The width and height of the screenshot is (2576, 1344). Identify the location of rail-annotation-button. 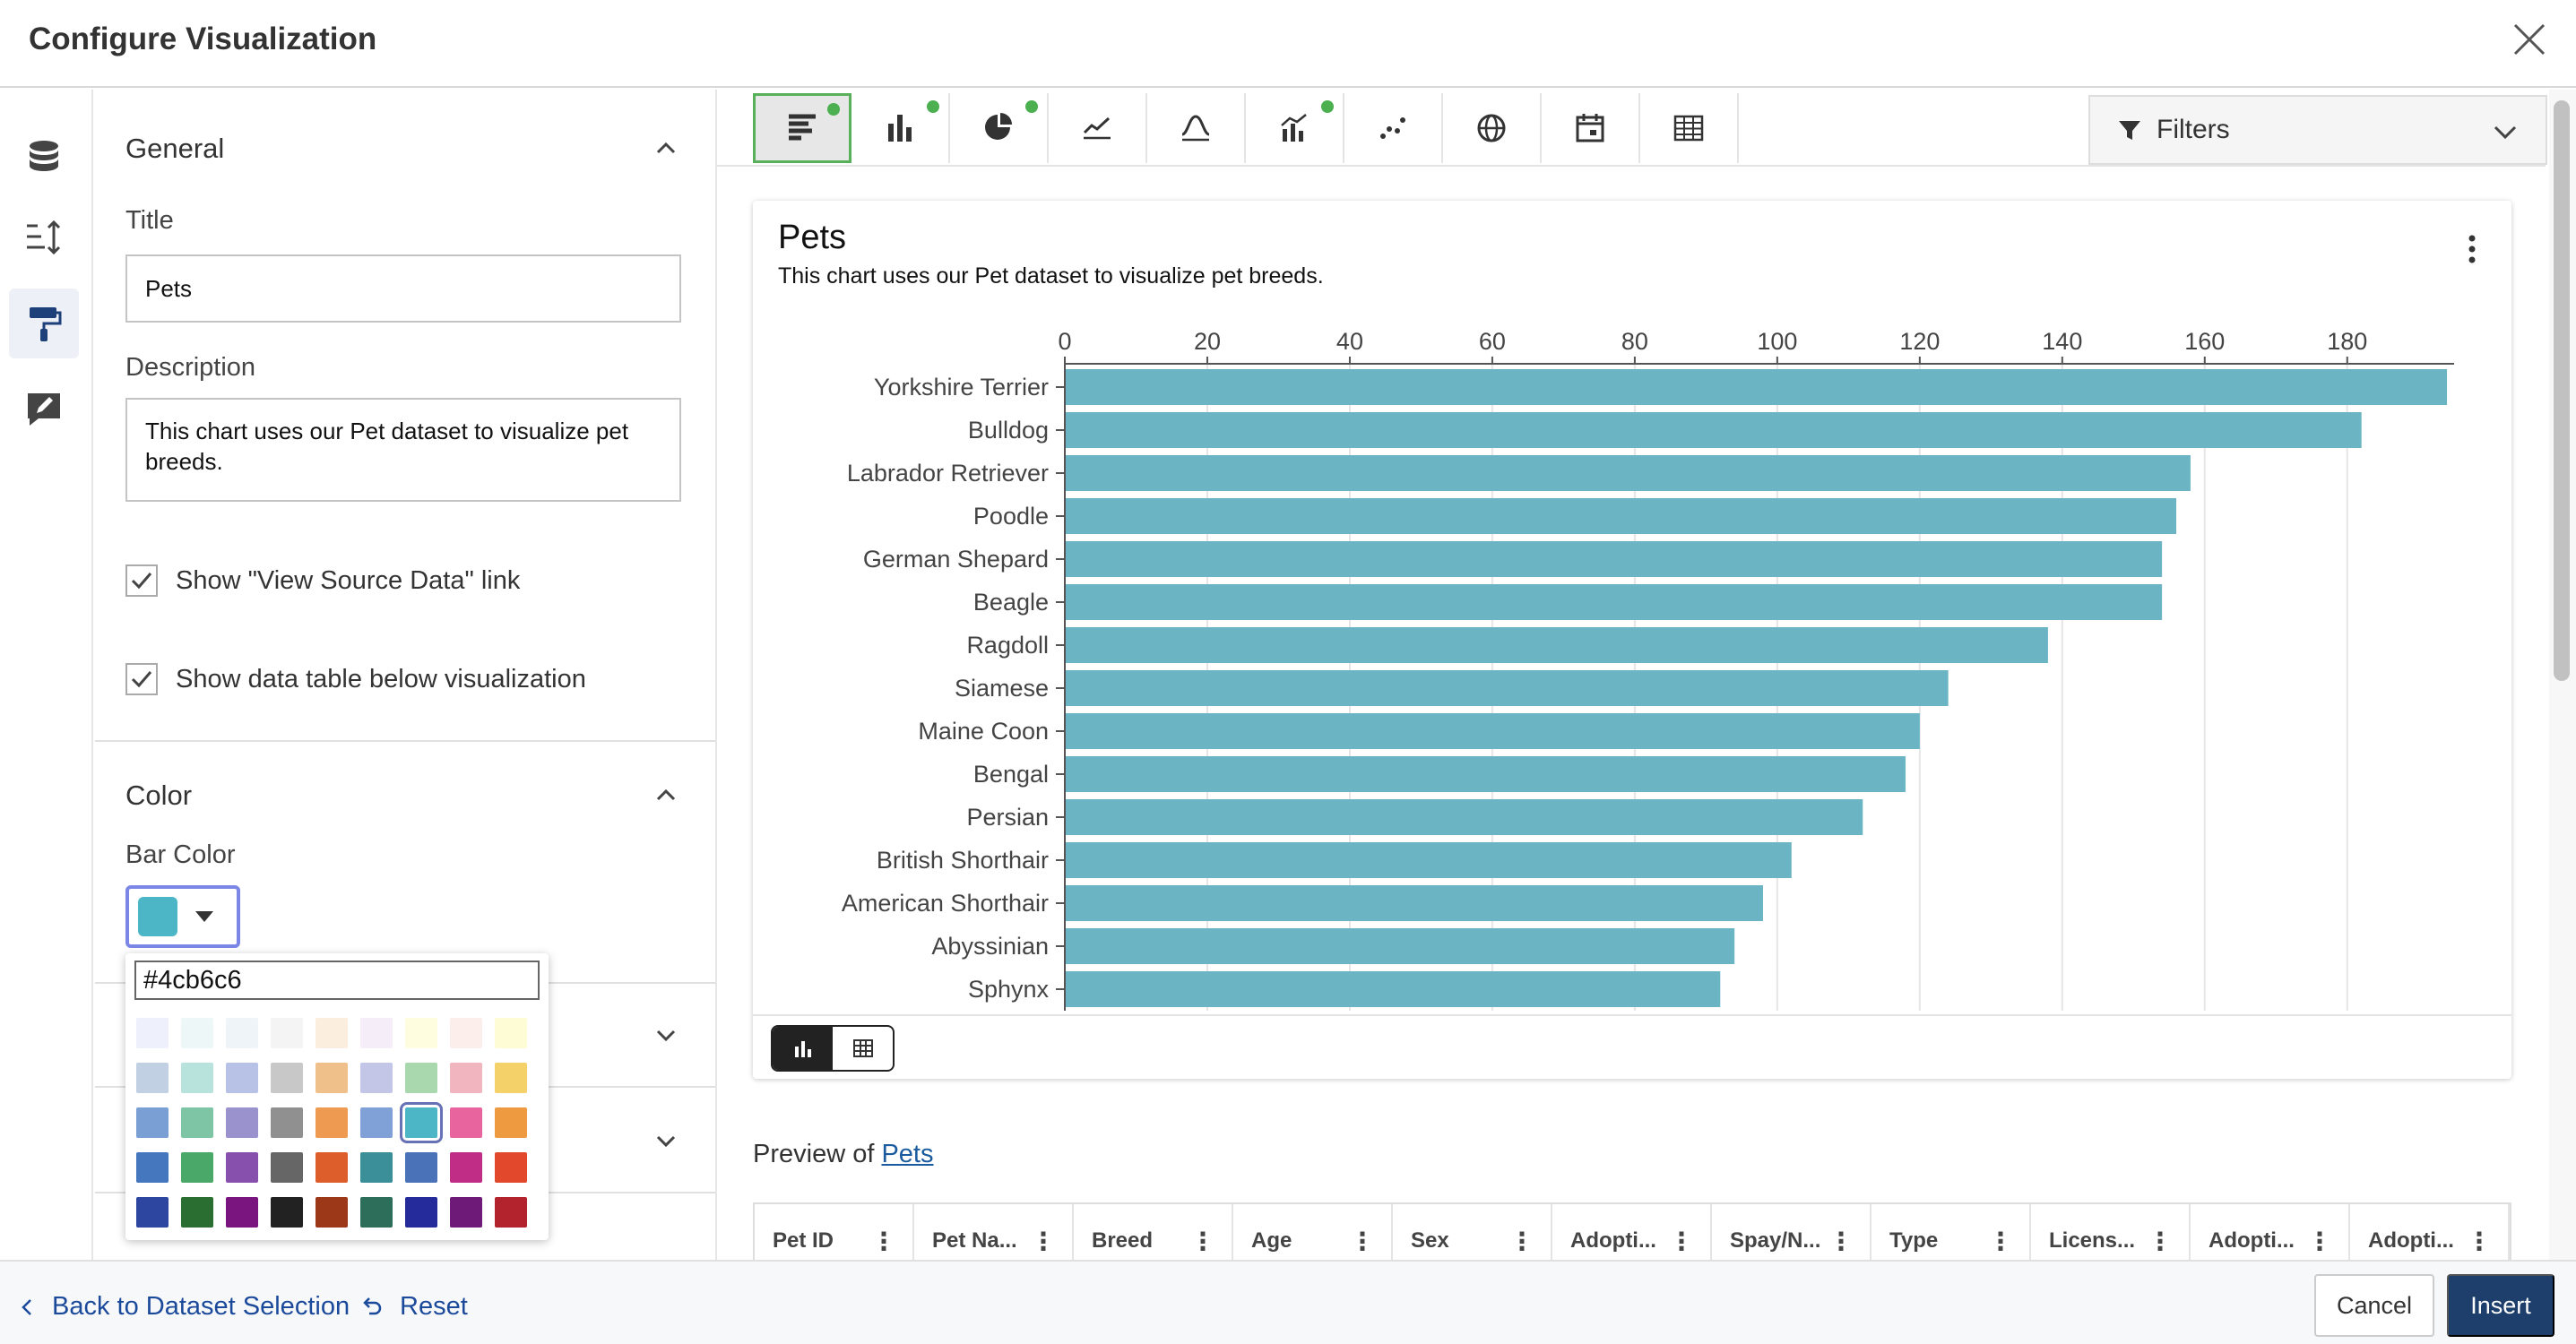
(44, 409).